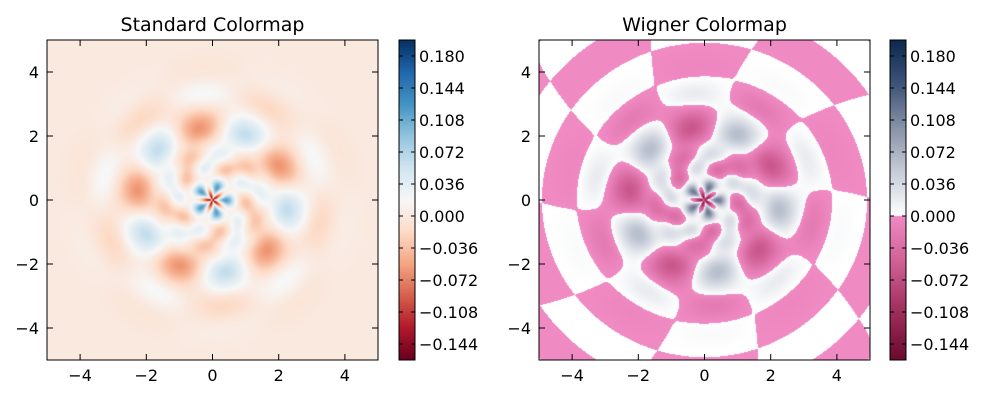 This screenshot has width=1000, height=400. I want to click on y-tick-label-1: 0, so click(34, 200).